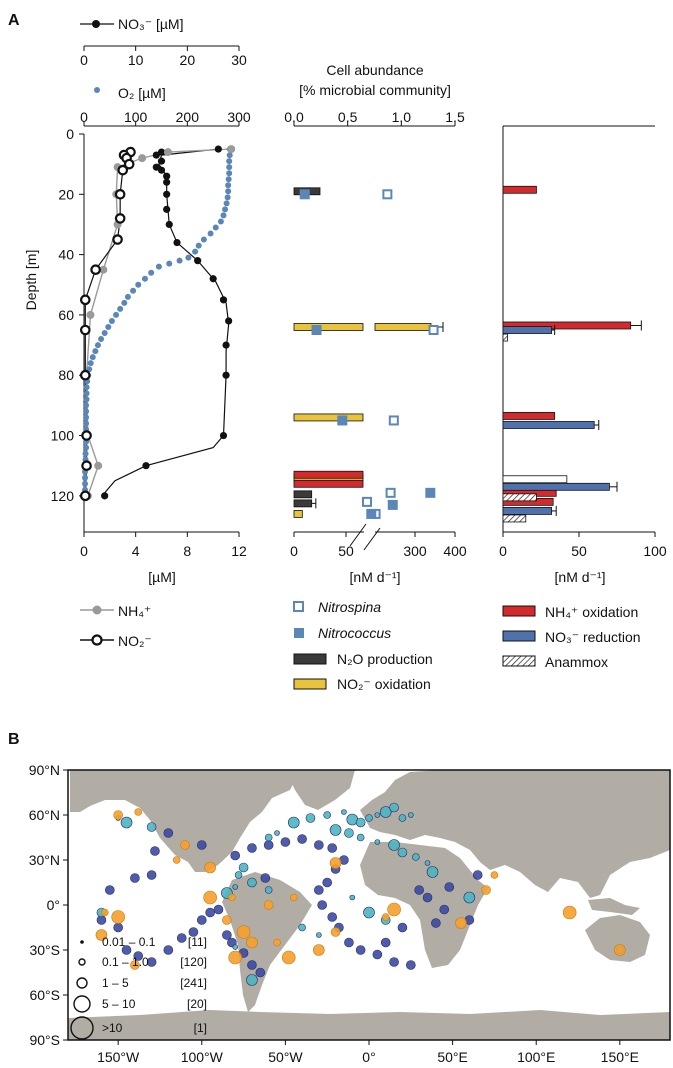  What do you see at coordinates (536, 1057) in the screenshot?
I see `map-x-label: 100°E` at bounding box center [536, 1057].